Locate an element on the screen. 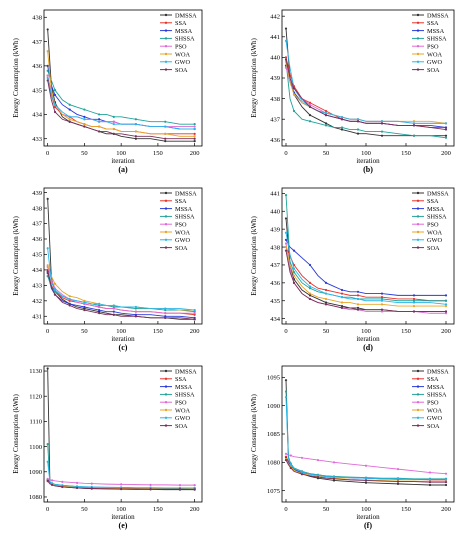 Image resolution: width=474 pixels, height=540 pixels. y-tick-label: 1095 is located at coordinates (273, 378).